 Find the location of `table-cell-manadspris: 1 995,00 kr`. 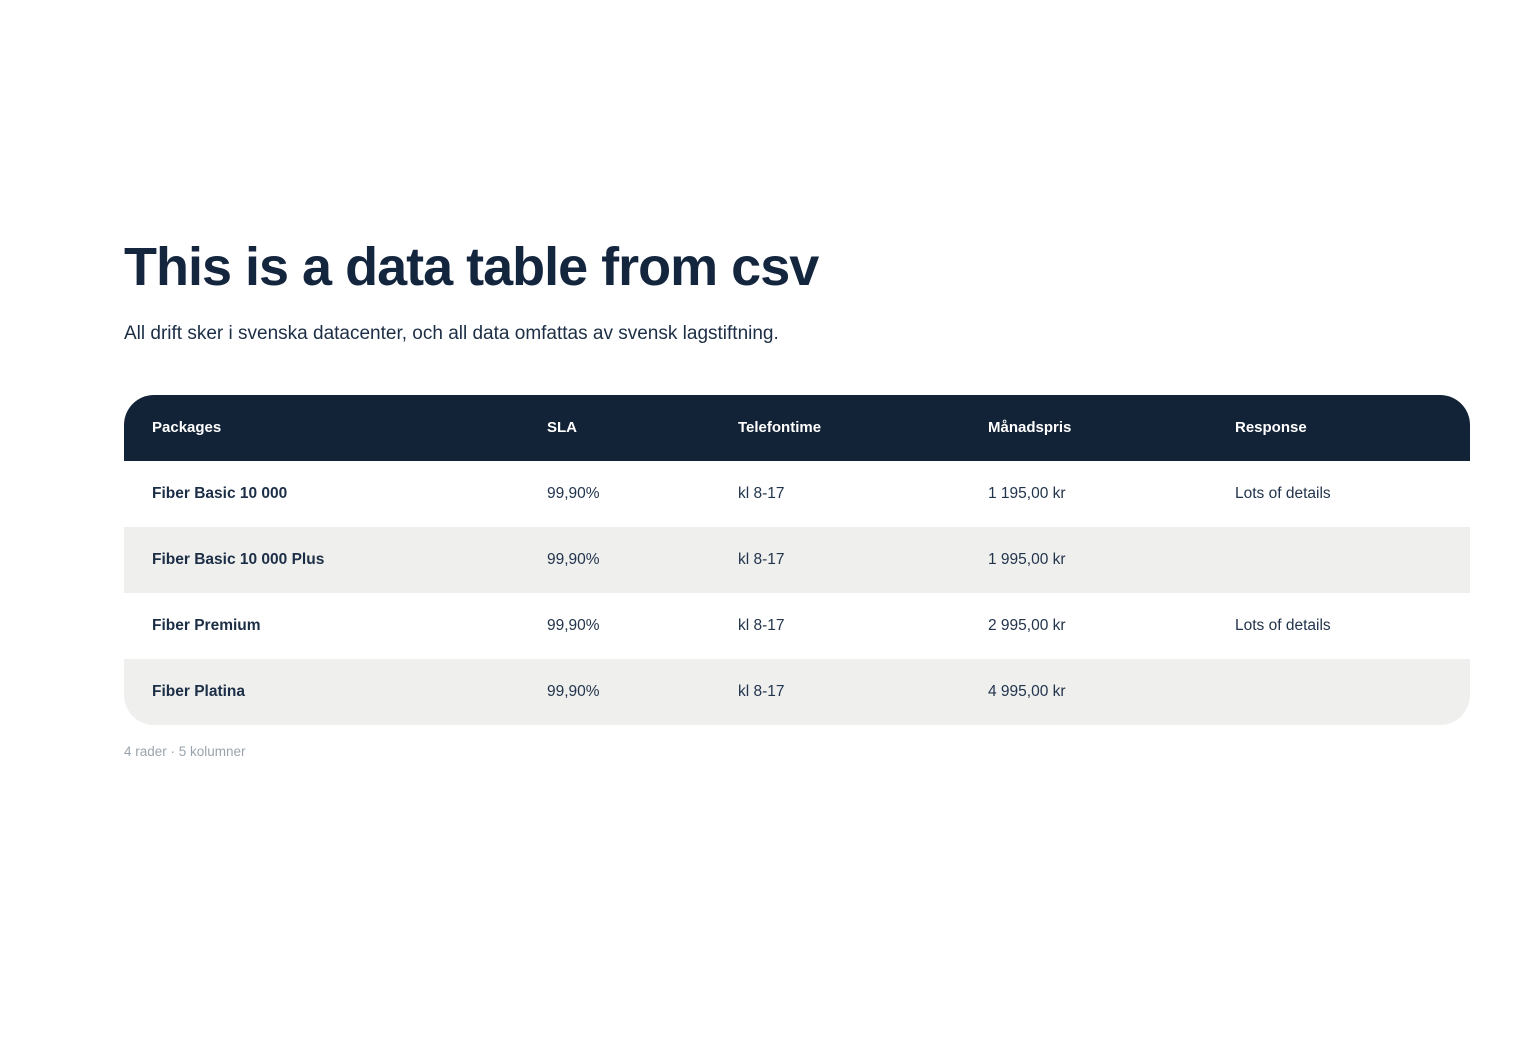

table-cell-manadspris: 1 995,00 kr is located at coordinates (1027, 559).